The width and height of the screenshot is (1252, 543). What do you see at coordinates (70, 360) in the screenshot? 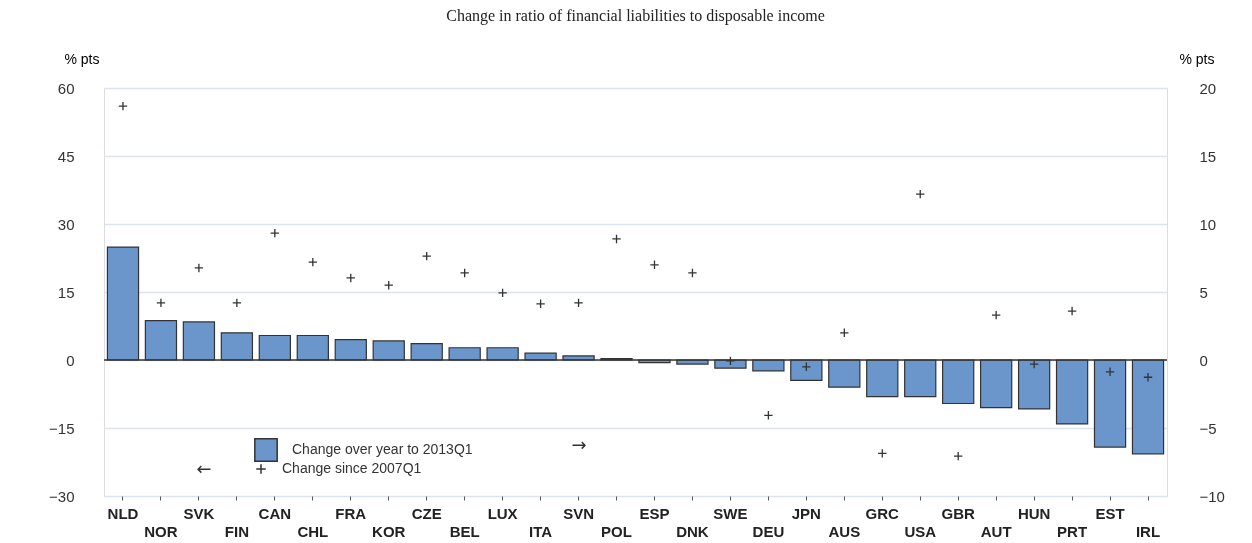
I see `y-tick-label: 0` at bounding box center [70, 360].